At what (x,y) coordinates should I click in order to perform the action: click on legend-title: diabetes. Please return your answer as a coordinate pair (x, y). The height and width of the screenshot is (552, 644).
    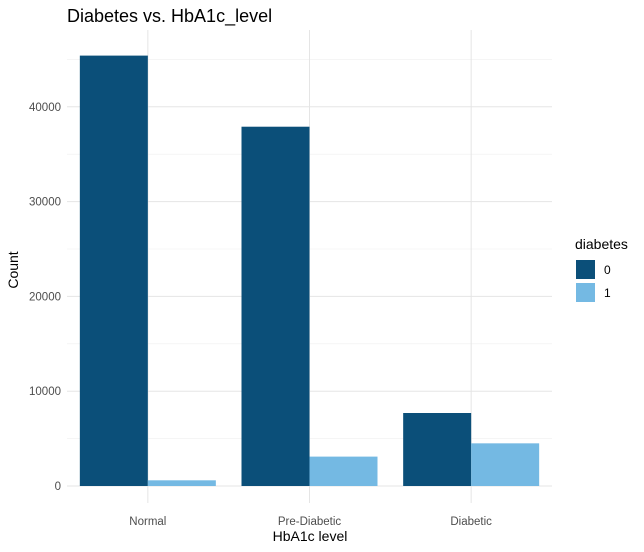
    Looking at the image, I should click on (601, 244).